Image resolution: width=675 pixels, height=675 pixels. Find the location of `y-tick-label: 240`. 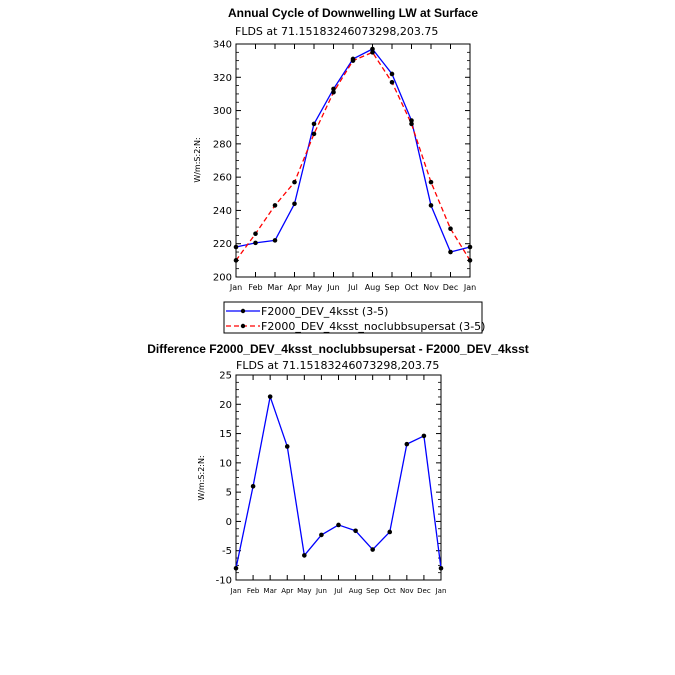

y-tick-label: 240 is located at coordinates (222, 211).